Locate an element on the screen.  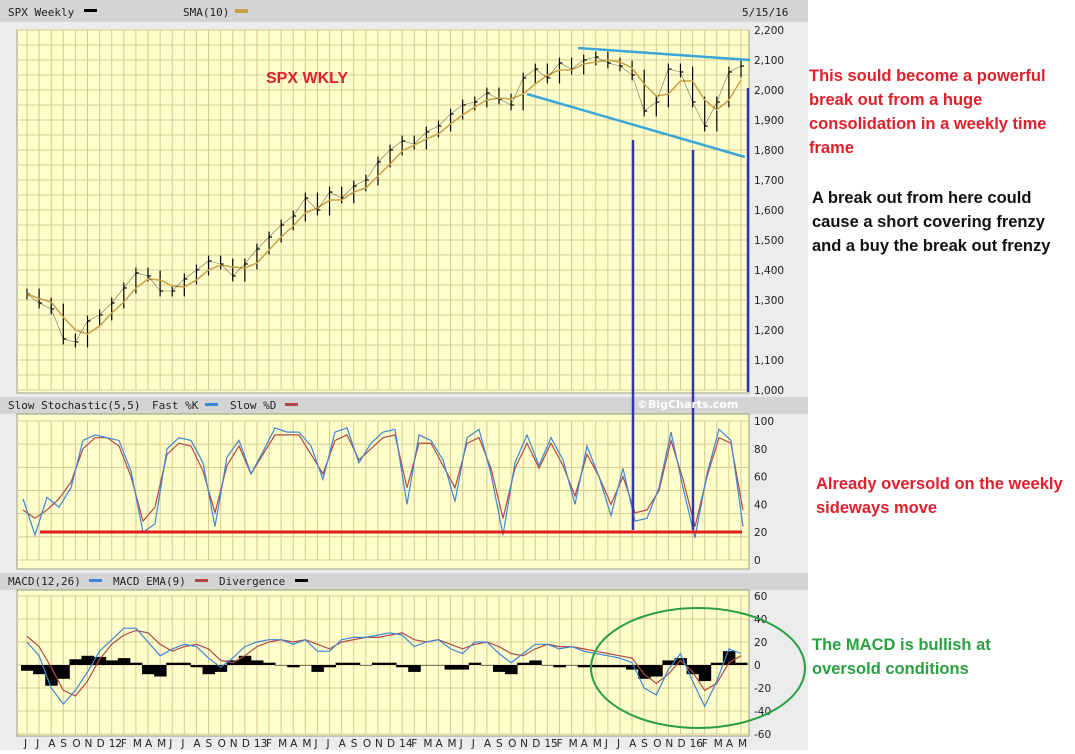
y-tick-label: 1,500 is located at coordinates (769, 241).